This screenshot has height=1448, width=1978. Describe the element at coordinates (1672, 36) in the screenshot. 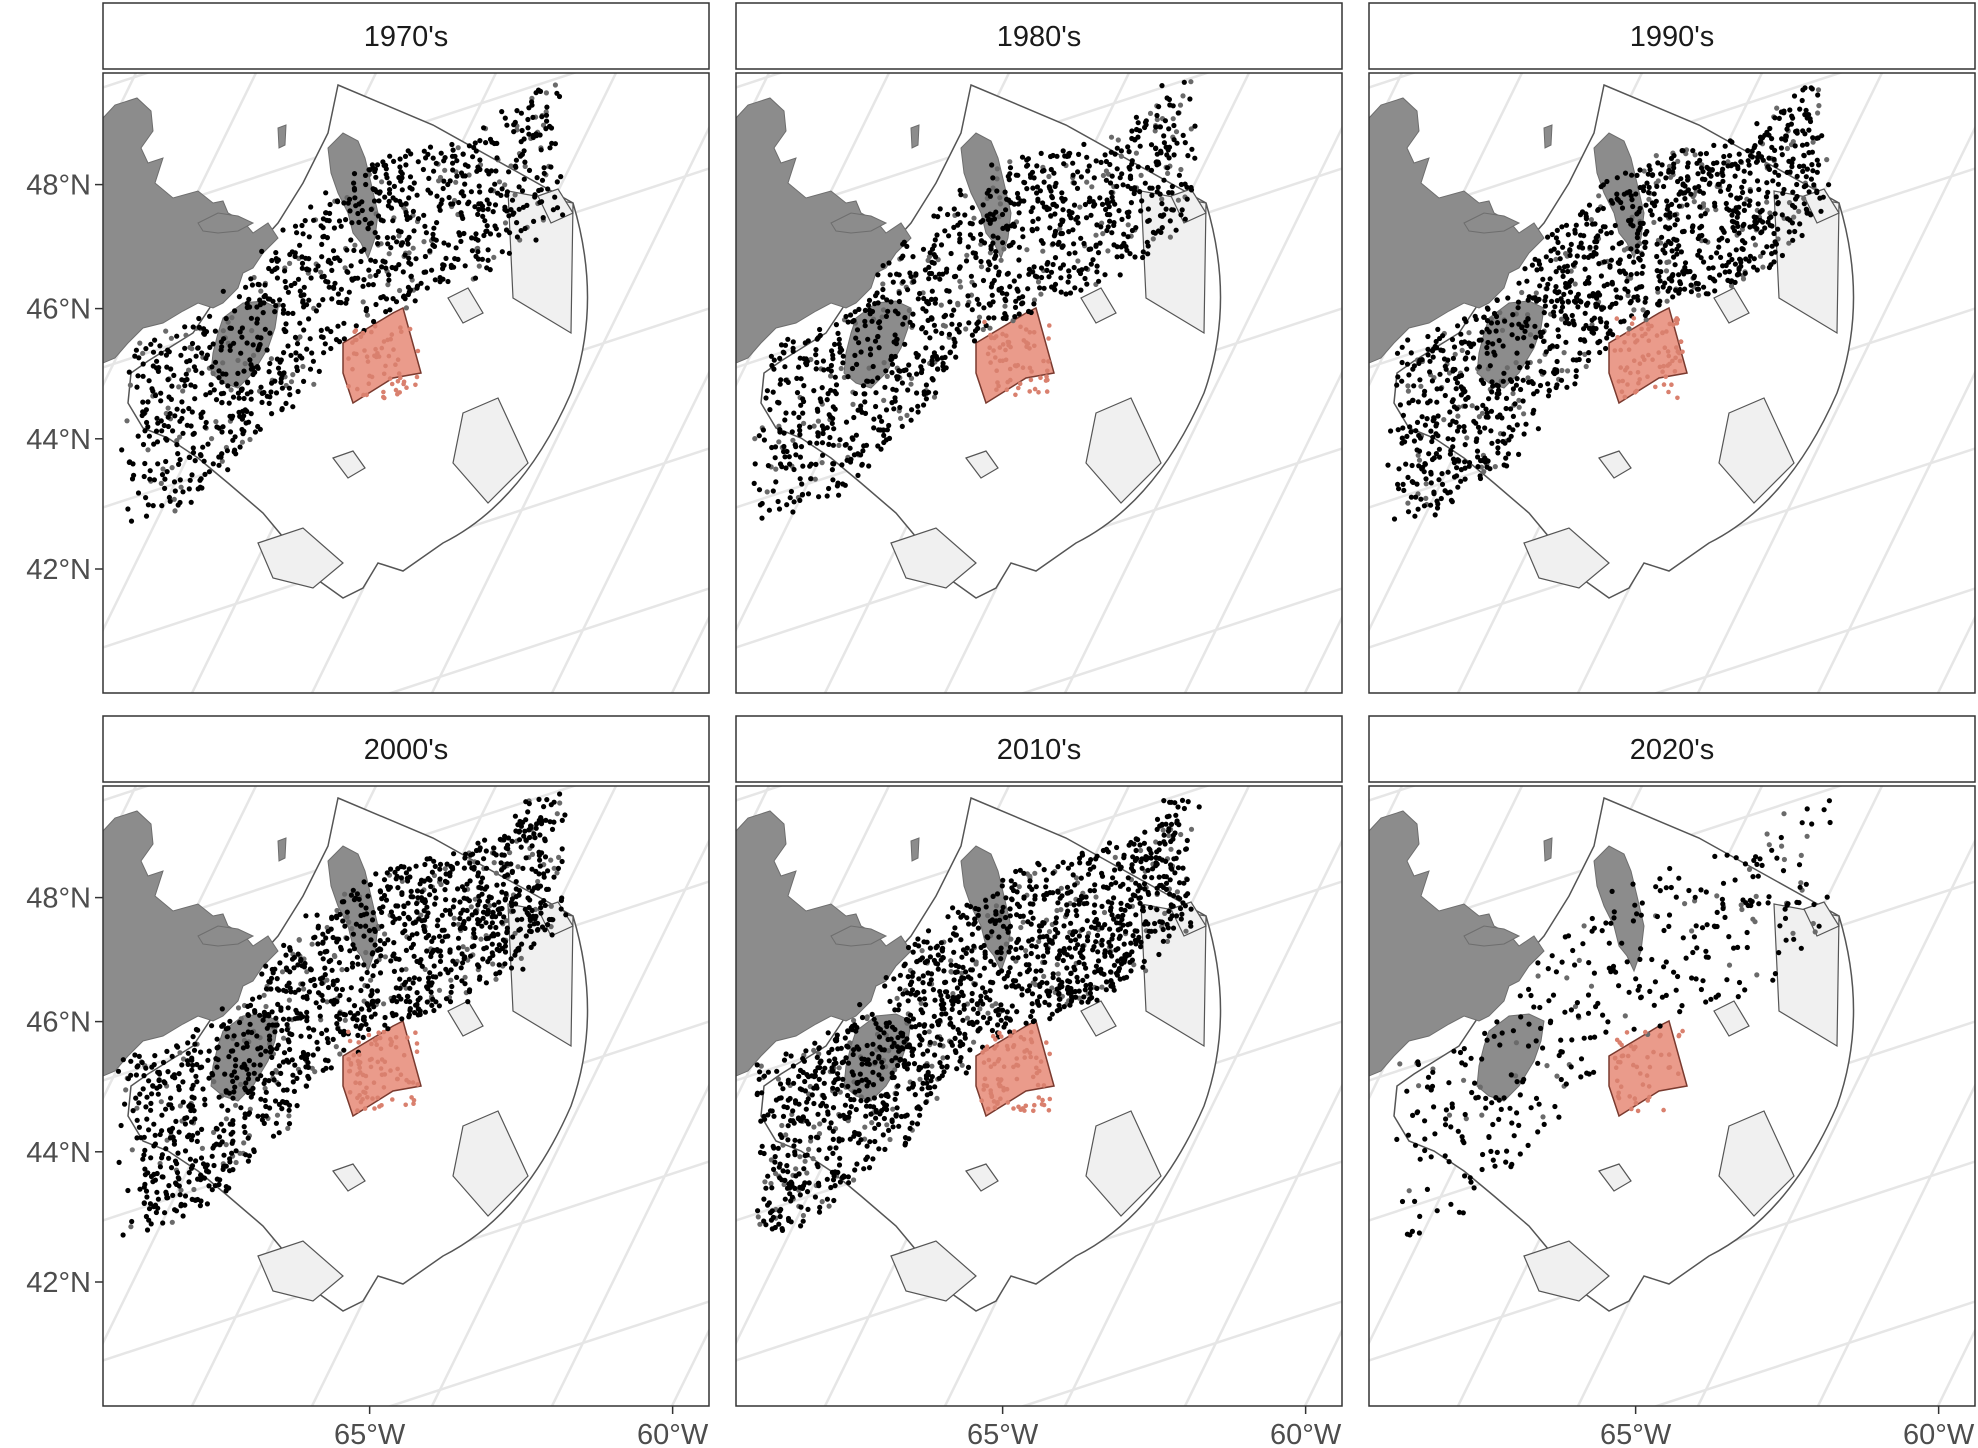

I see `facet-strip-box` at that location.